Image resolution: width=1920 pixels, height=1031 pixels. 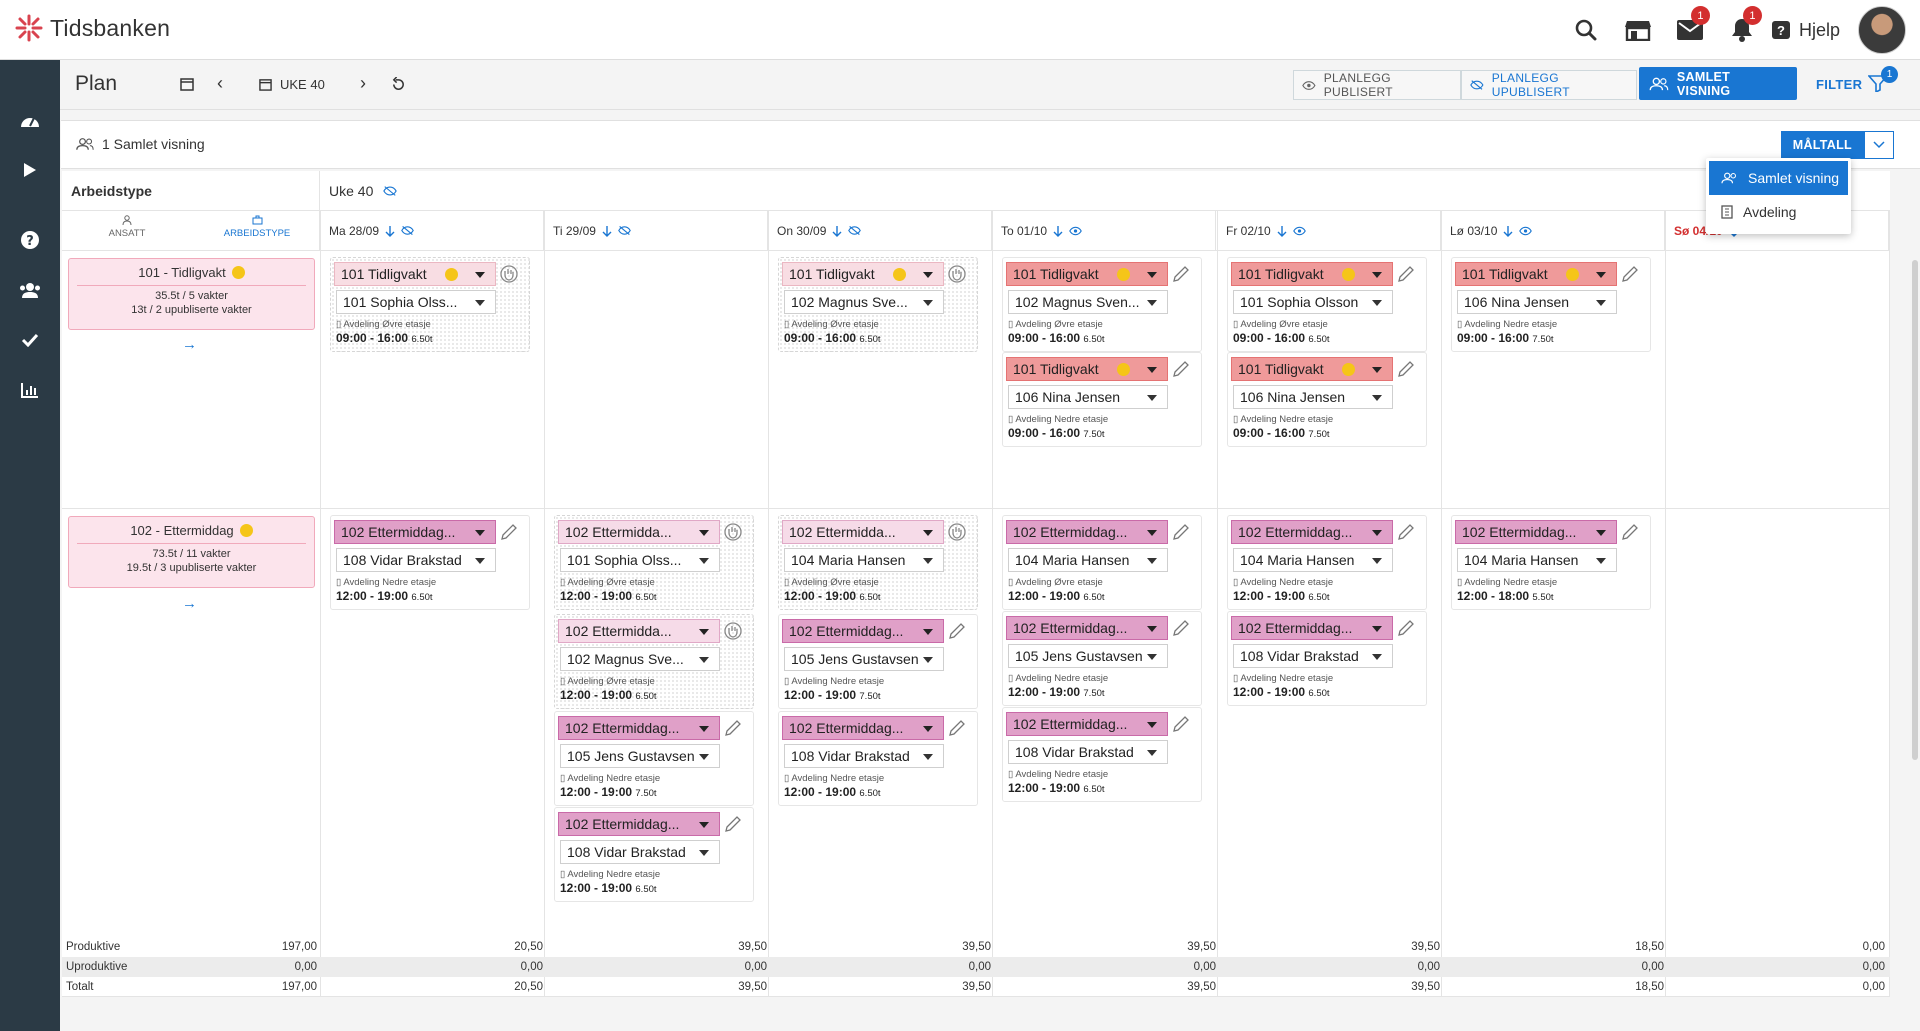 I want to click on play-icon, so click(x=30, y=170).